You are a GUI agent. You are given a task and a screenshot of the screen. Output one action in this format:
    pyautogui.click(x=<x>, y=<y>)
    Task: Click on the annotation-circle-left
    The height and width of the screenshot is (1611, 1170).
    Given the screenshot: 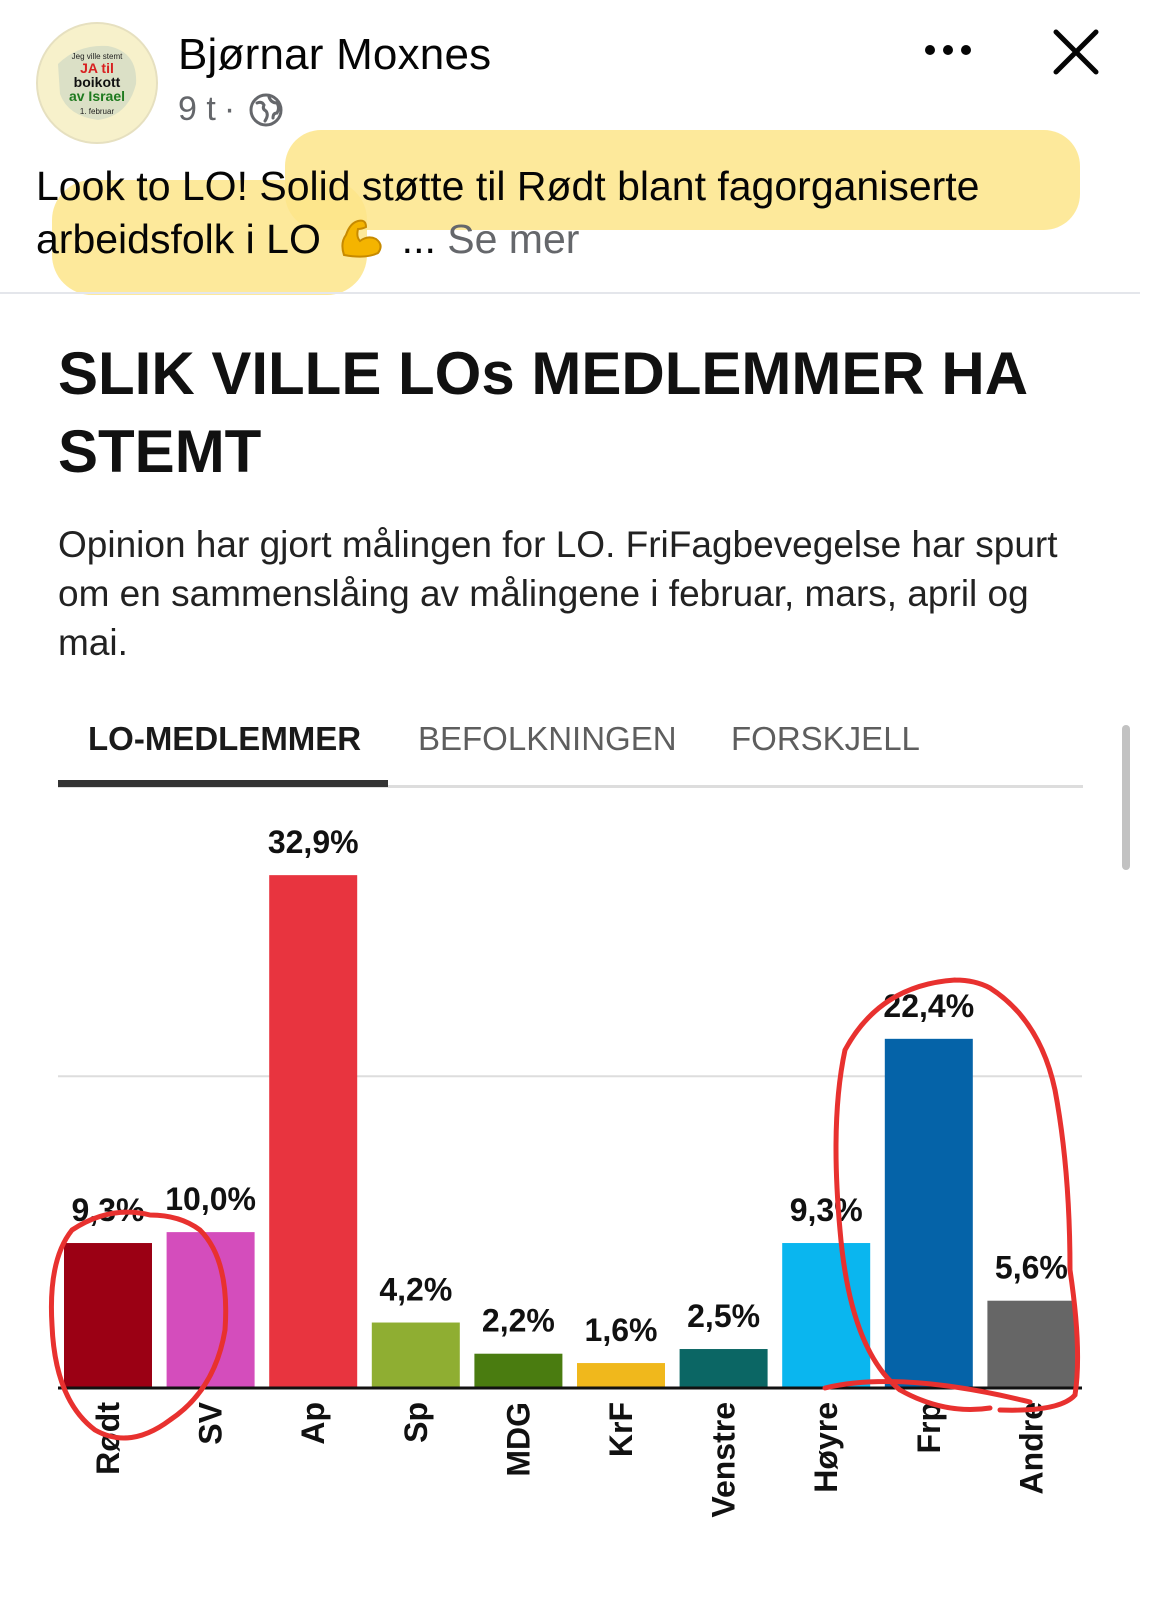 What is the action you would take?
    pyautogui.click(x=138, y=1325)
    